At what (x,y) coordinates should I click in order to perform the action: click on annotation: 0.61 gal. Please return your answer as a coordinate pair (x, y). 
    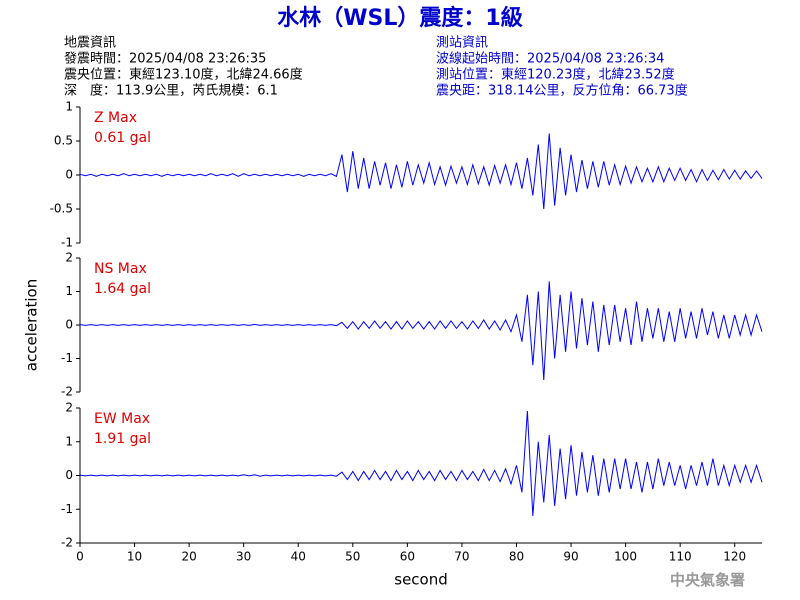
    Looking at the image, I should click on (122, 138).